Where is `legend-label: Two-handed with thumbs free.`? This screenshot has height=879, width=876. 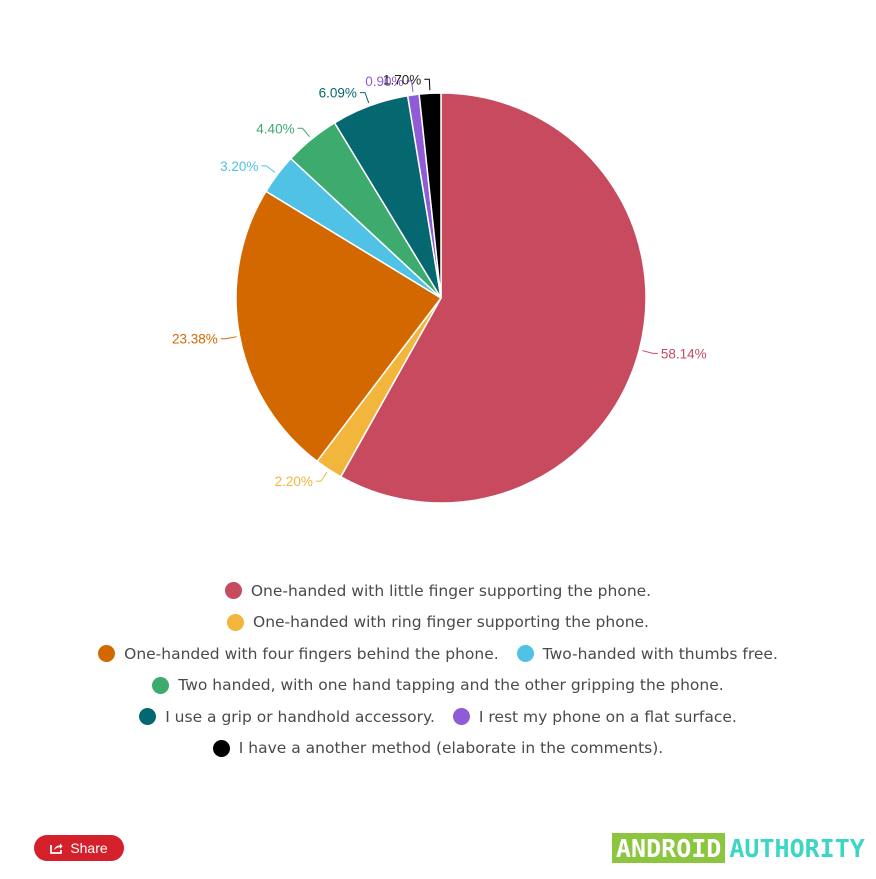
legend-label: Two-handed with thumbs free. is located at coordinates (660, 653).